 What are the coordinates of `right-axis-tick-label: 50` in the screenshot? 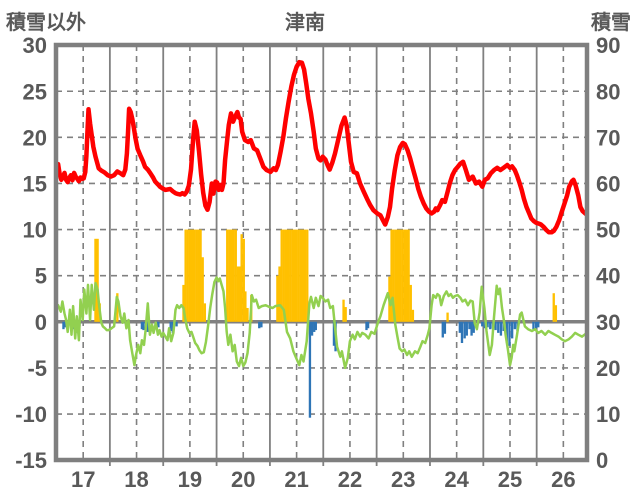 It's located at (608, 230).